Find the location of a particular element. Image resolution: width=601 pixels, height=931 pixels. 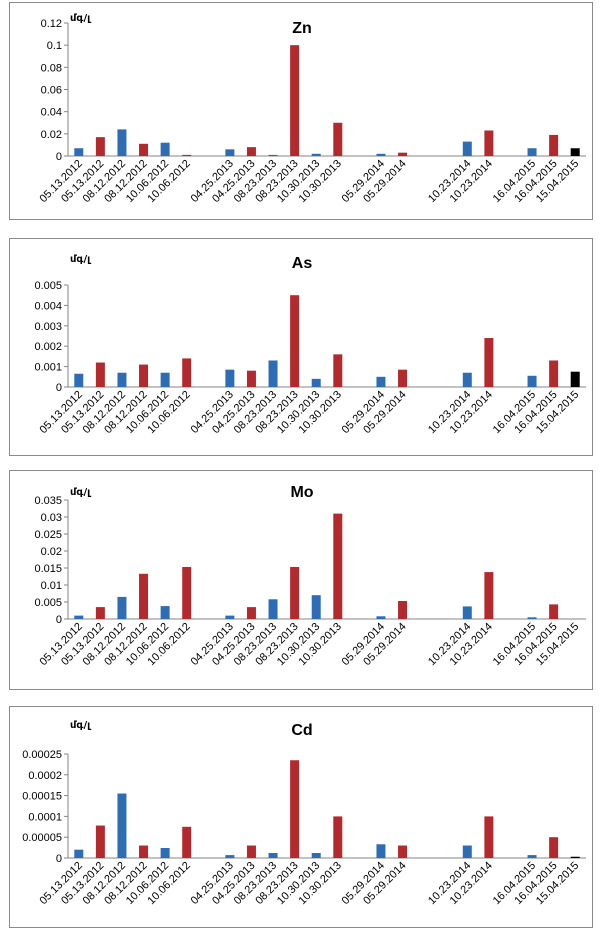

y-tick-label: 0.003 is located at coordinates (48, 327).